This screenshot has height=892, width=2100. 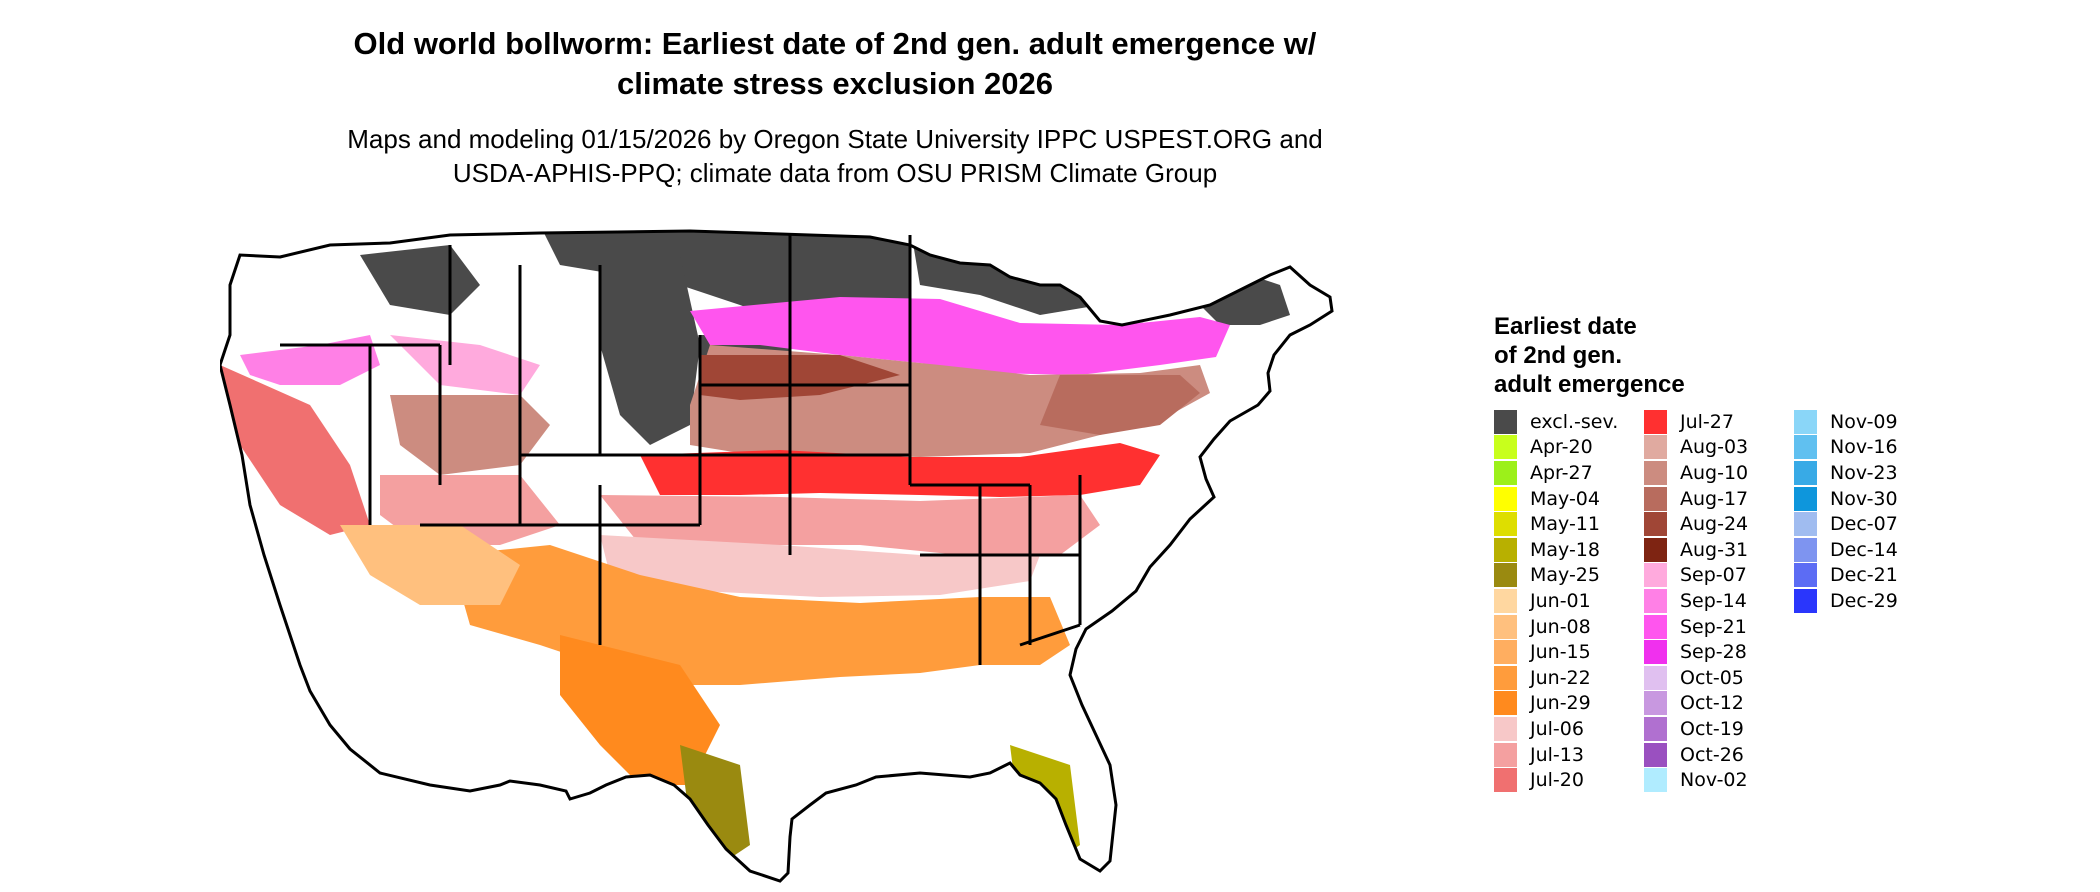 I want to click on legend-item: Sep-28, so click(x=1712, y=652).